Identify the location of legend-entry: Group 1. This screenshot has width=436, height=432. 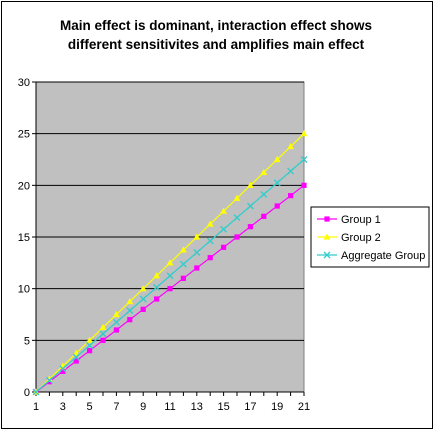
(349, 220).